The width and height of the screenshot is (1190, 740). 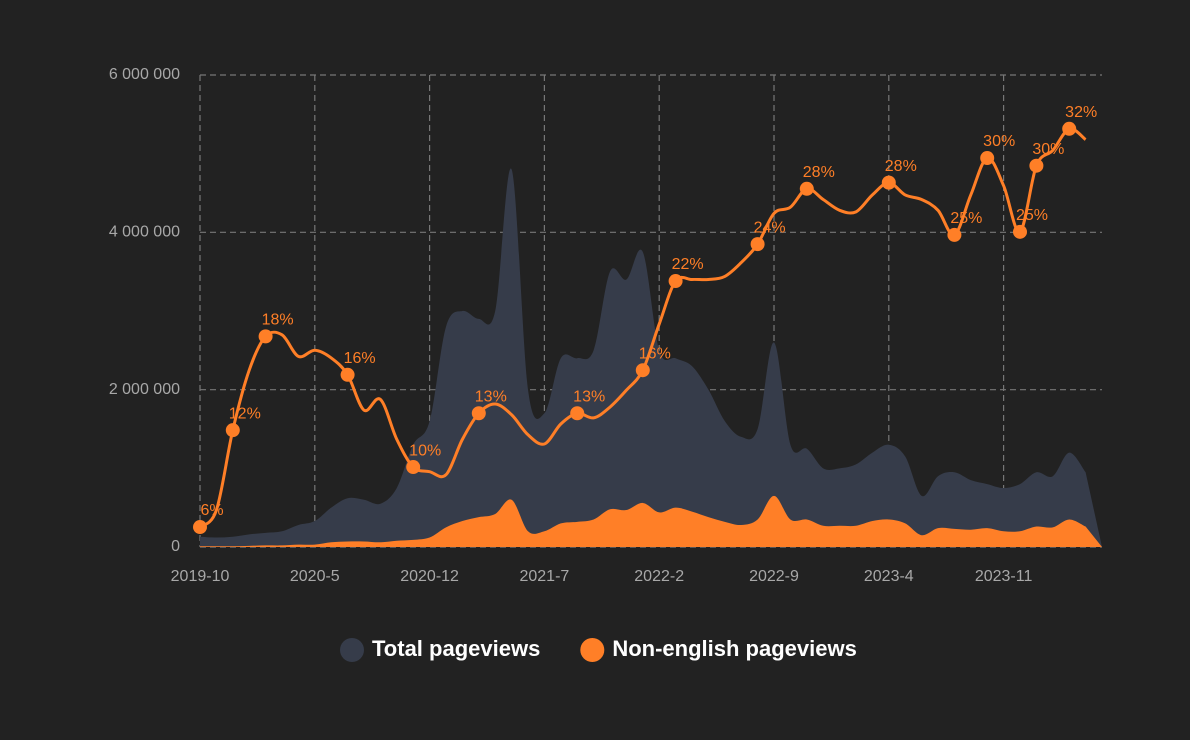 What do you see at coordinates (651, 521) in the screenshot?
I see `area` at bounding box center [651, 521].